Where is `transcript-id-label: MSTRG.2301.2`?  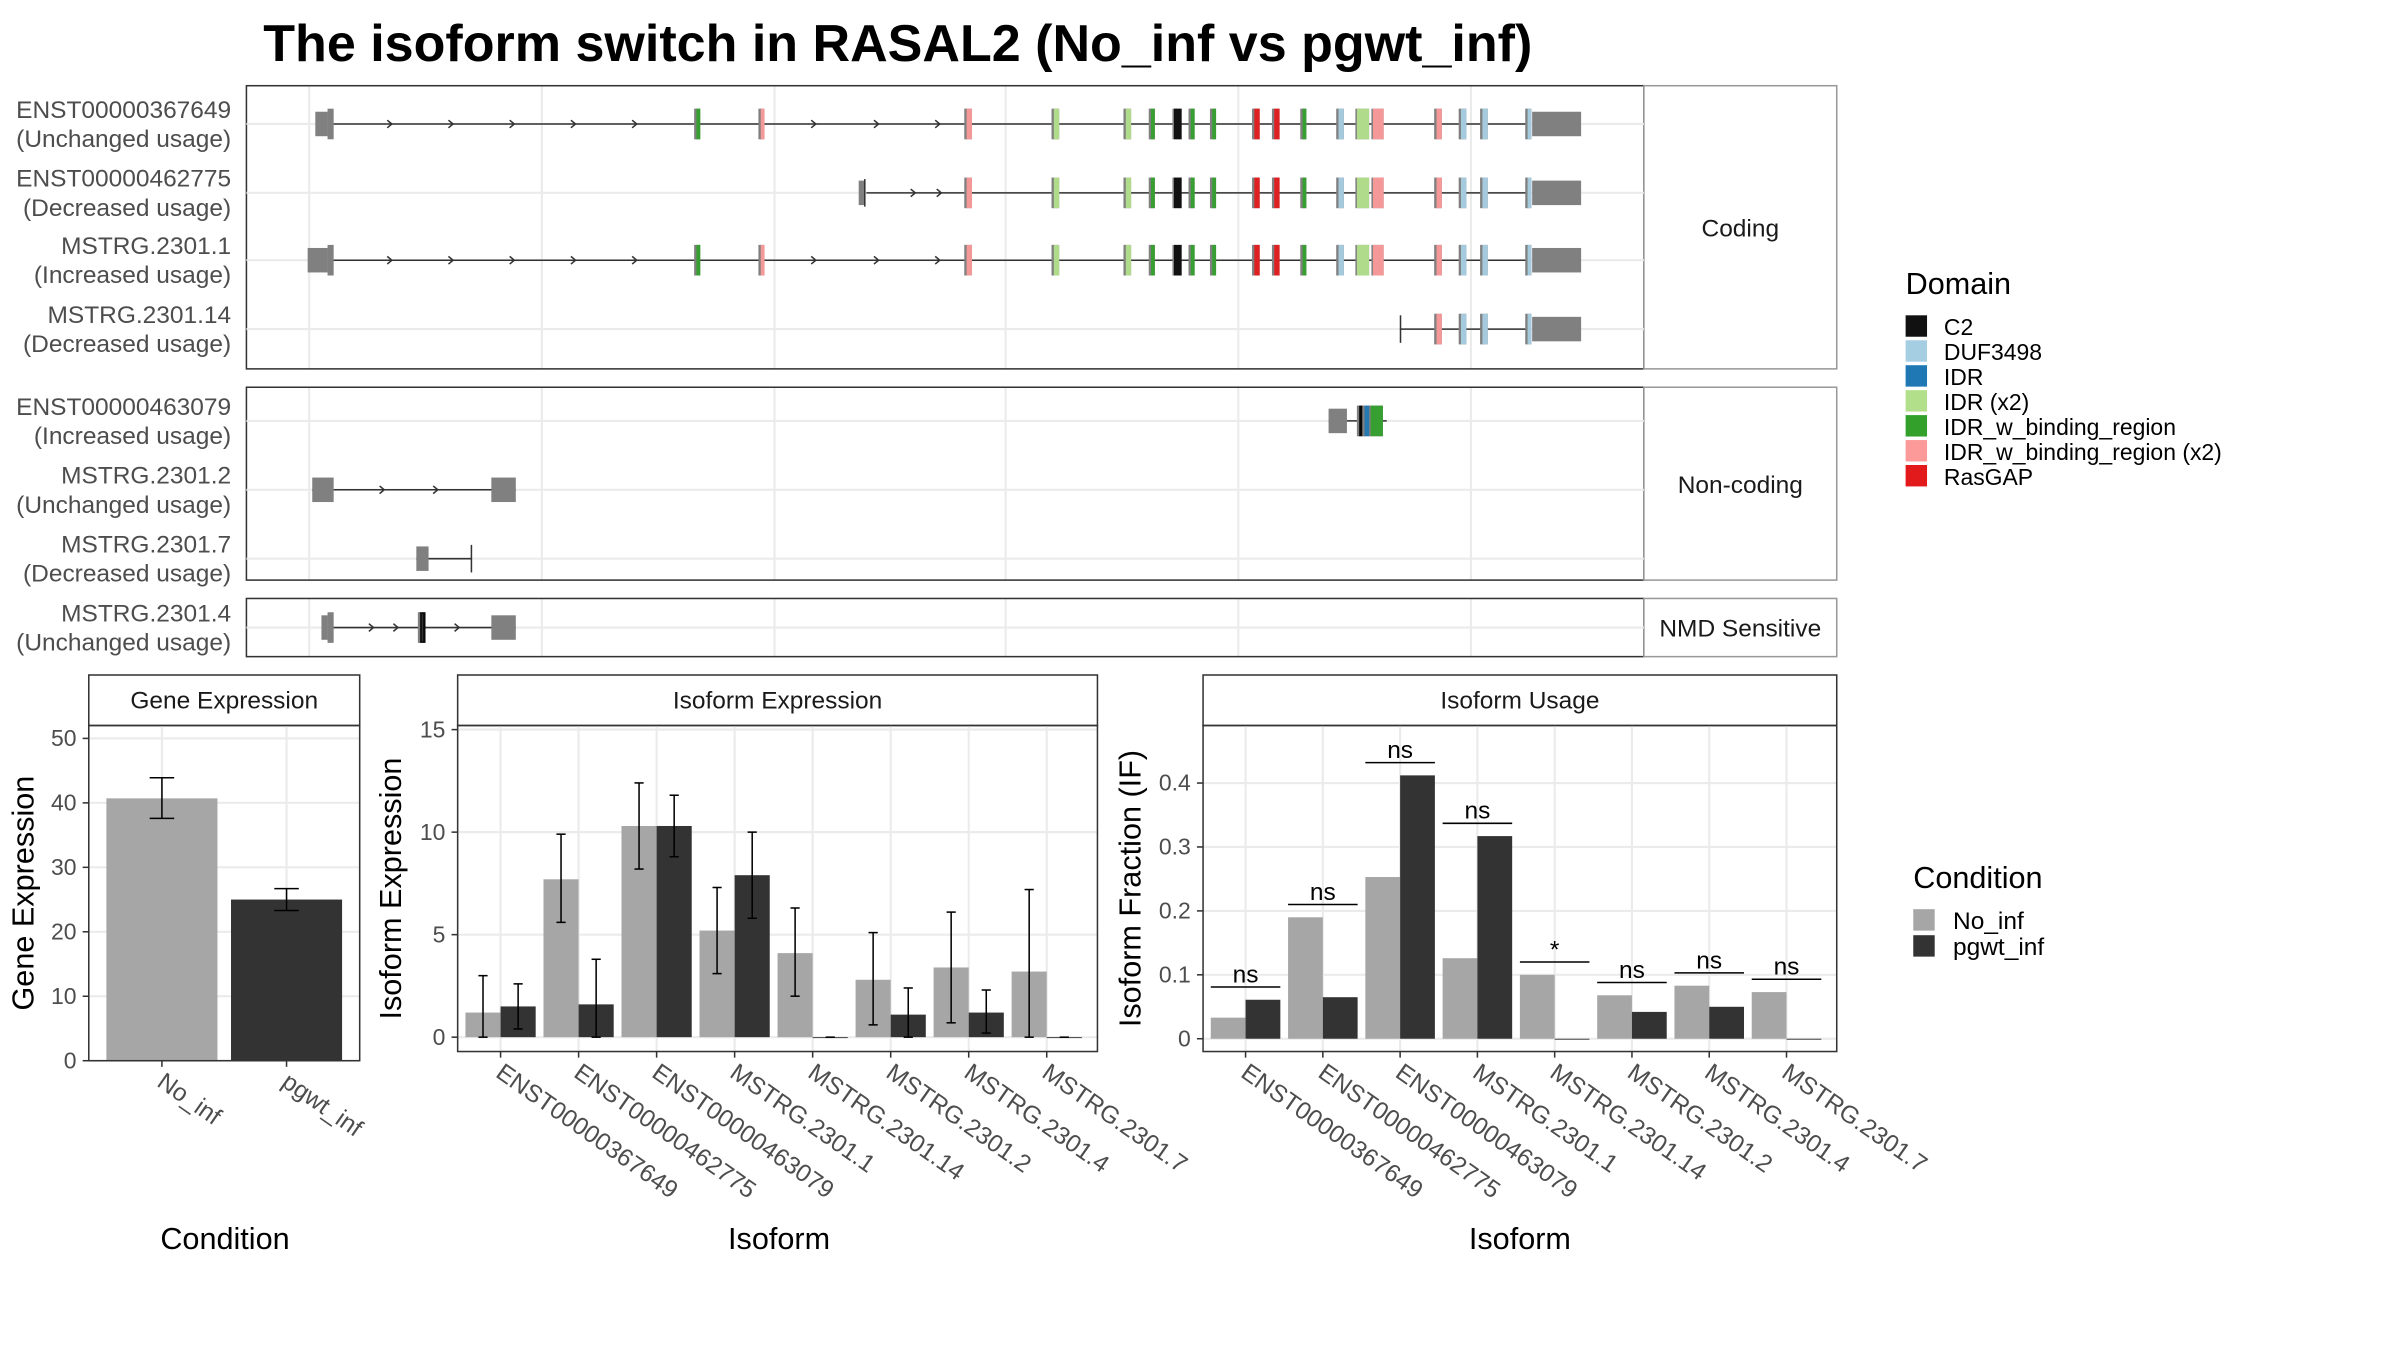
transcript-id-label: MSTRG.2301.2 is located at coordinates (146, 476).